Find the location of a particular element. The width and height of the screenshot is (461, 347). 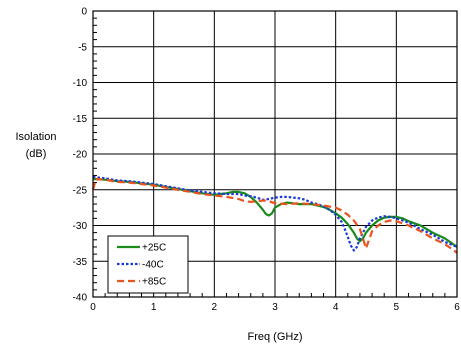

legend-label: -40C is located at coordinates (153, 265).